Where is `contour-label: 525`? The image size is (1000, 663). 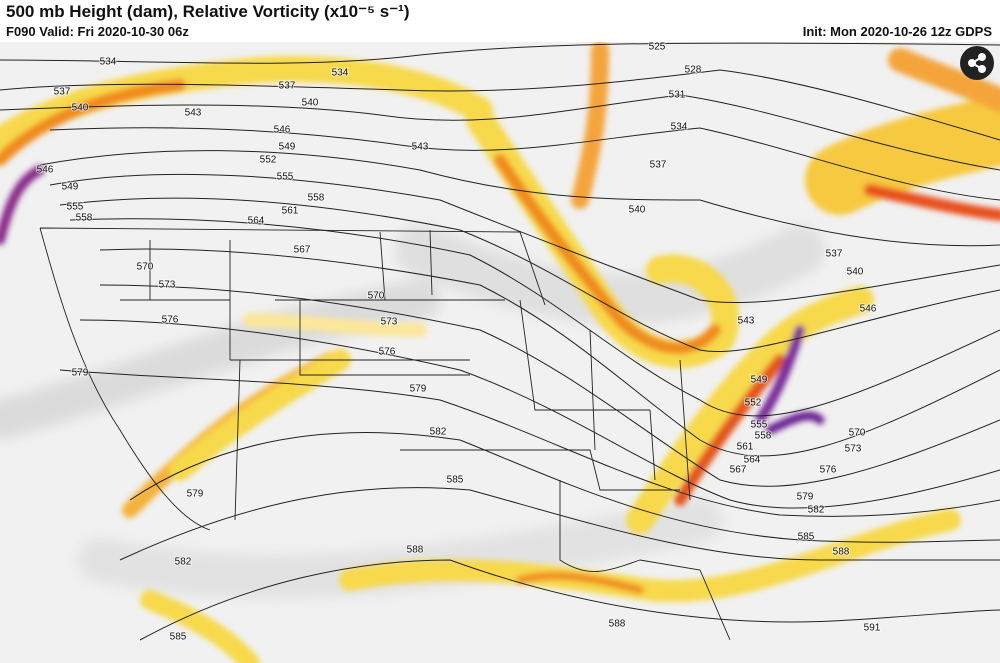
contour-label: 525 is located at coordinates (657, 47).